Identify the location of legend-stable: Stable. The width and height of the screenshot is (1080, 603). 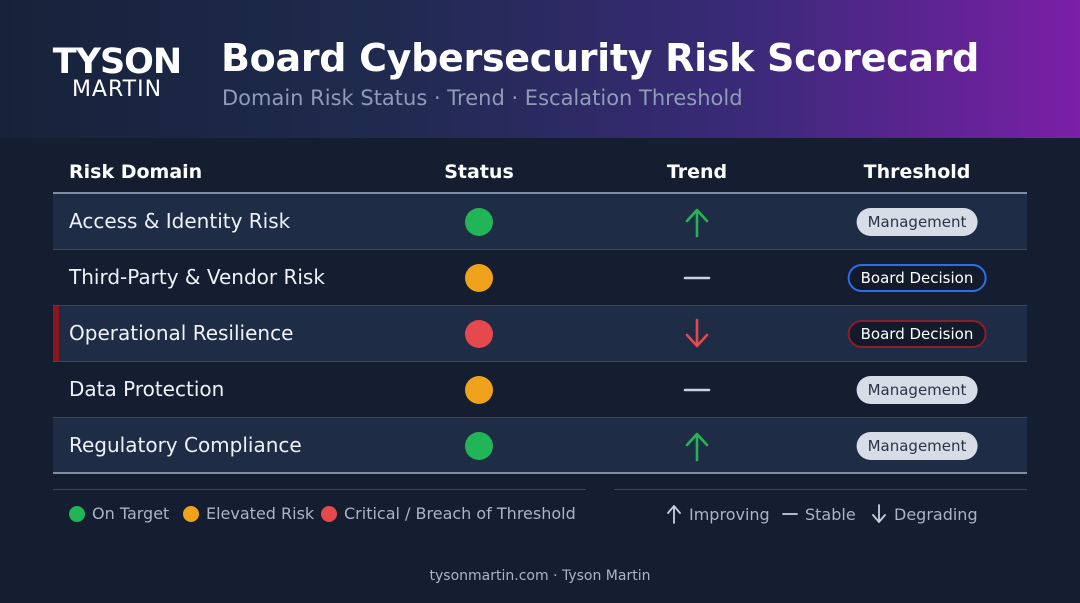
(818, 514).